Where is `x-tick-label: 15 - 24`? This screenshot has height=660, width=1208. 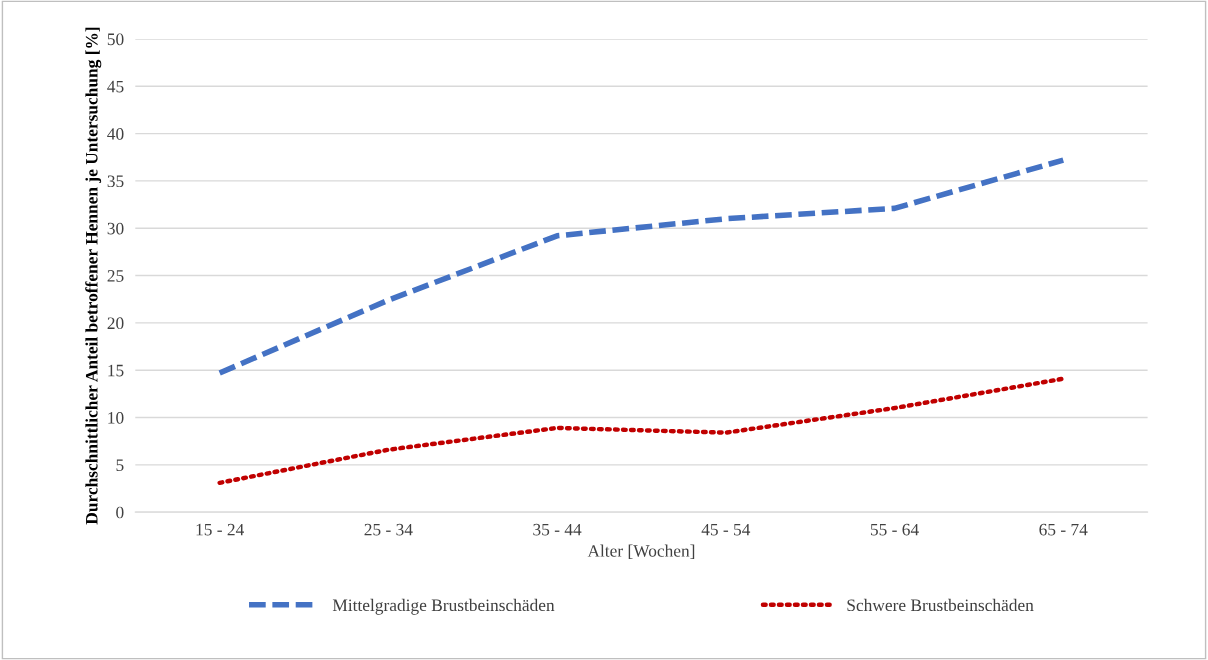
x-tick-label: 15 - 24 is located at coordinates (220, 529).